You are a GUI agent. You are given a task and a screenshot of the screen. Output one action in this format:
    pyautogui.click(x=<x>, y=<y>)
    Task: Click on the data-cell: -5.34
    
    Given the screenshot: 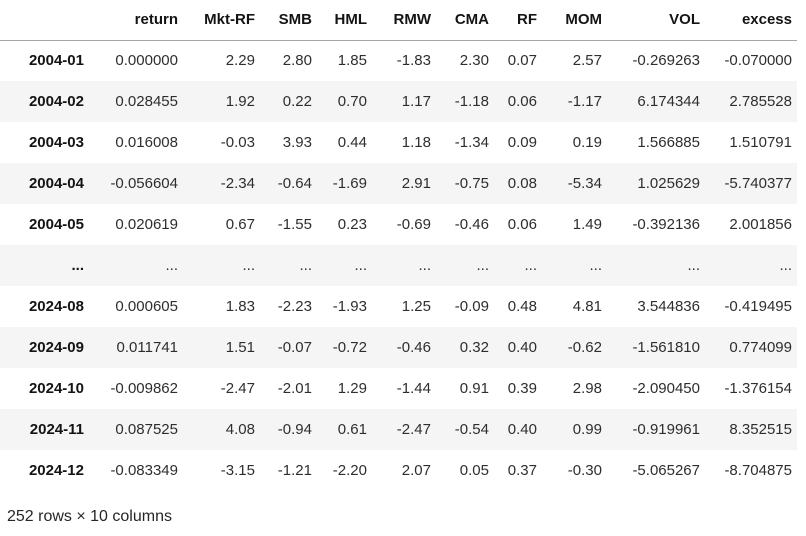 What is the action you would take?
    pyautogui.click(x=584, y=183)
    